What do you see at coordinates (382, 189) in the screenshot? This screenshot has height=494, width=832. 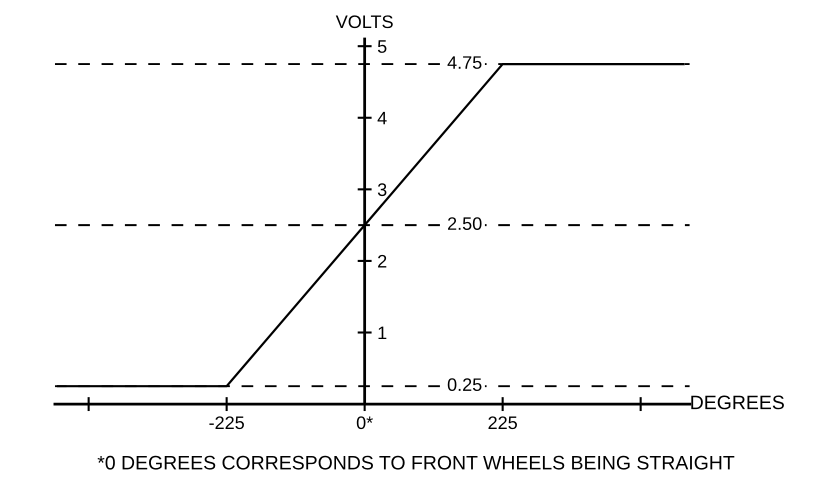 I see `y-tick-label: 3` at bounding box center [382, 189].